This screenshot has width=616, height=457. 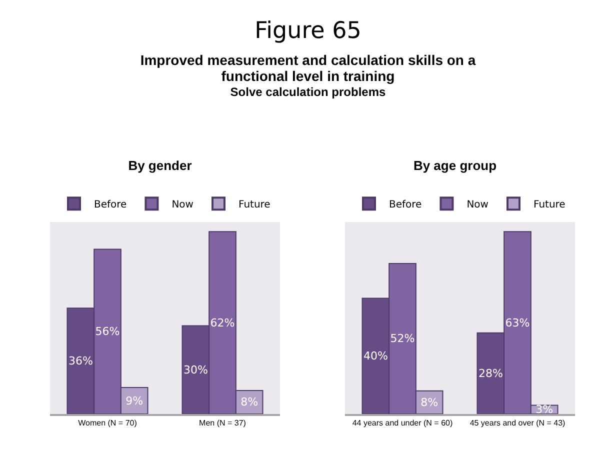 I want to click on data-label: 36%, so click(x=80, y=361).